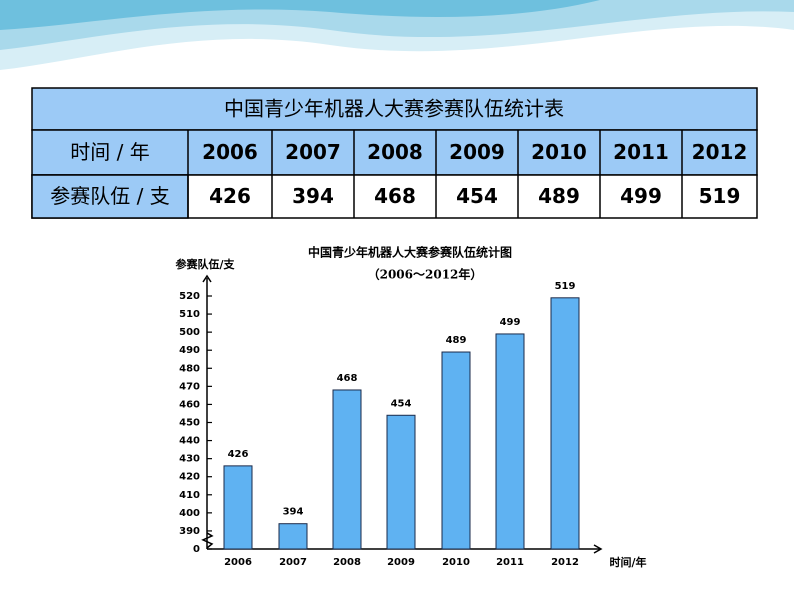 The image size is (794, 600). I want to click on x-axis-arrow, so click(598, 549).